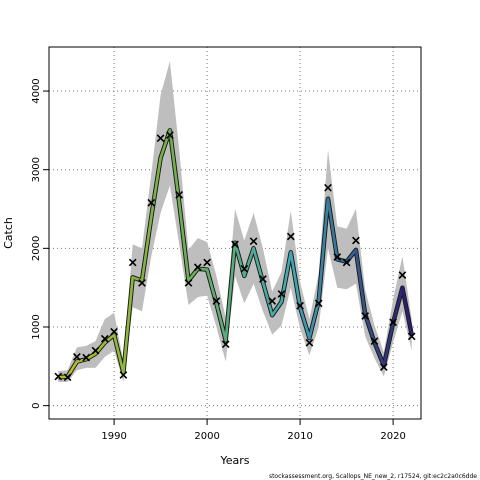  What do you see at coordinates (206, 436) in the screenshot?
I see `x-tick-label: 2000` at bounding box center [206, 436].